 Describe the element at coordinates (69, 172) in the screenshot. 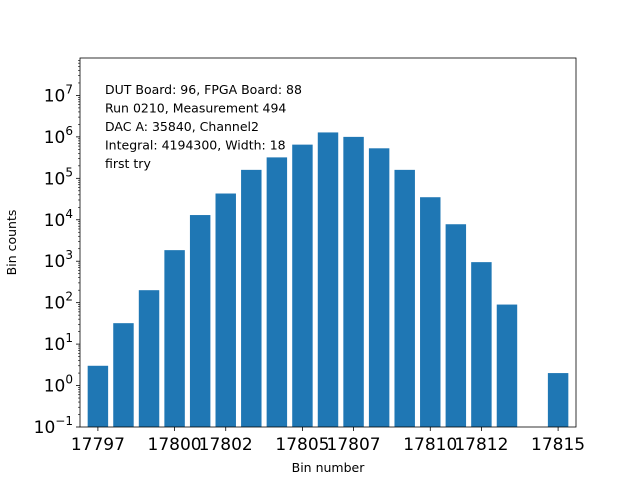

I see `y-tick-label-exponent: 5` at that location.